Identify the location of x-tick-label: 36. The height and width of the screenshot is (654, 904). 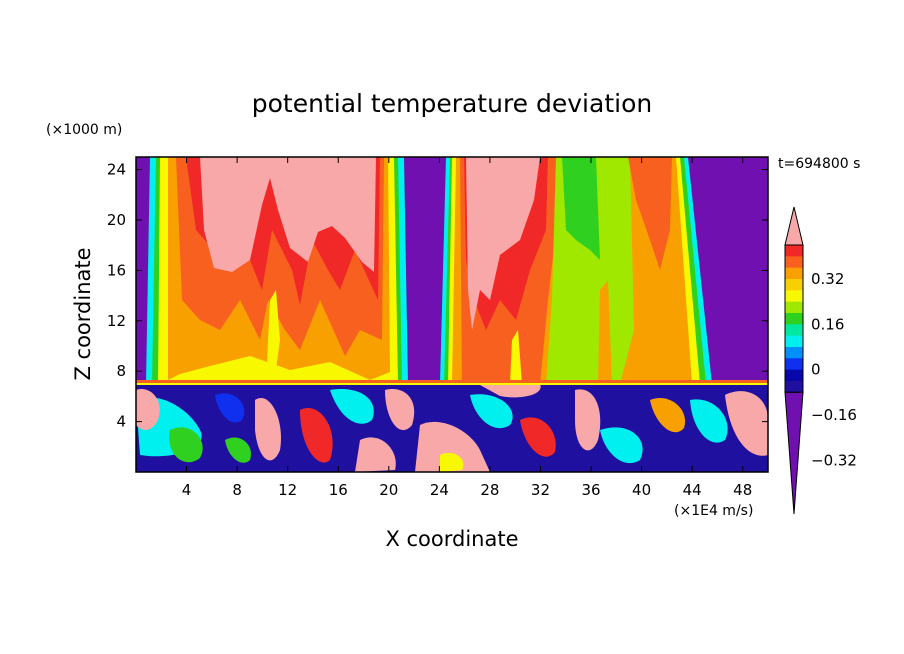
(590, 490).